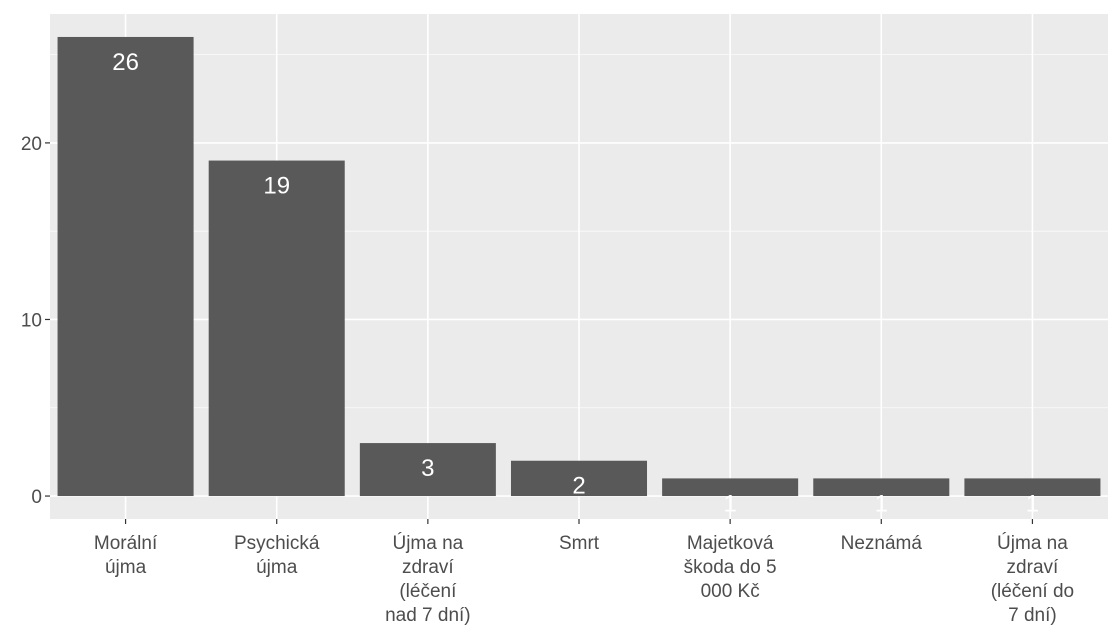 This screenshot has height=637, width=1110. I want to click on bar-value-label: 3, so click(427, 468).